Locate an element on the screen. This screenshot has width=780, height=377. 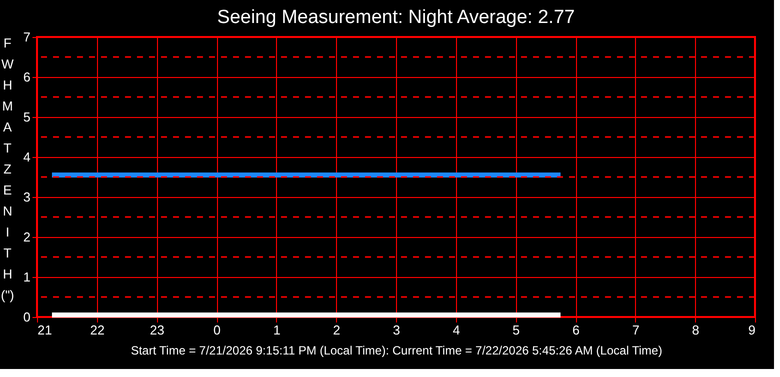
x-tick-label: 0 is located at coordinates (217, 330).